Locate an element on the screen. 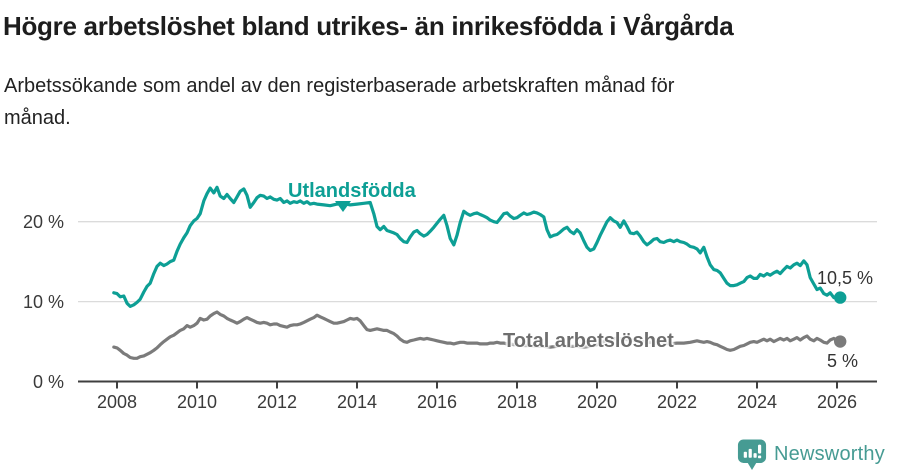 This screenshot has width=900, height=474. y-tick-label-10: 10 % is located at coordinates (43, 301).